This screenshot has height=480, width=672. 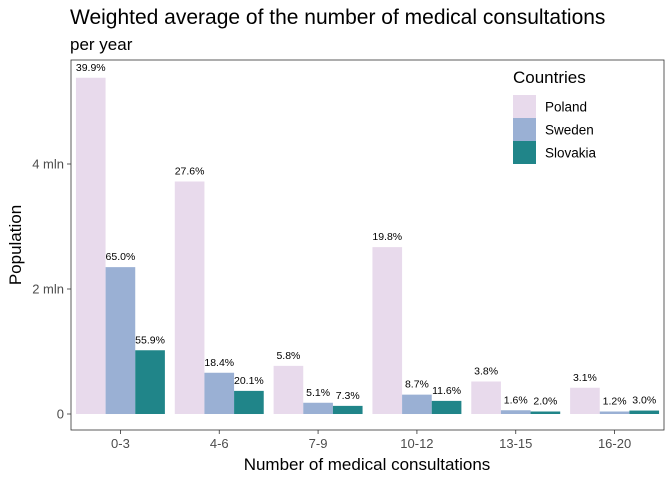 I want to click on data-label-sweden-13-15: 1.6%, so click(x=516, y=400).